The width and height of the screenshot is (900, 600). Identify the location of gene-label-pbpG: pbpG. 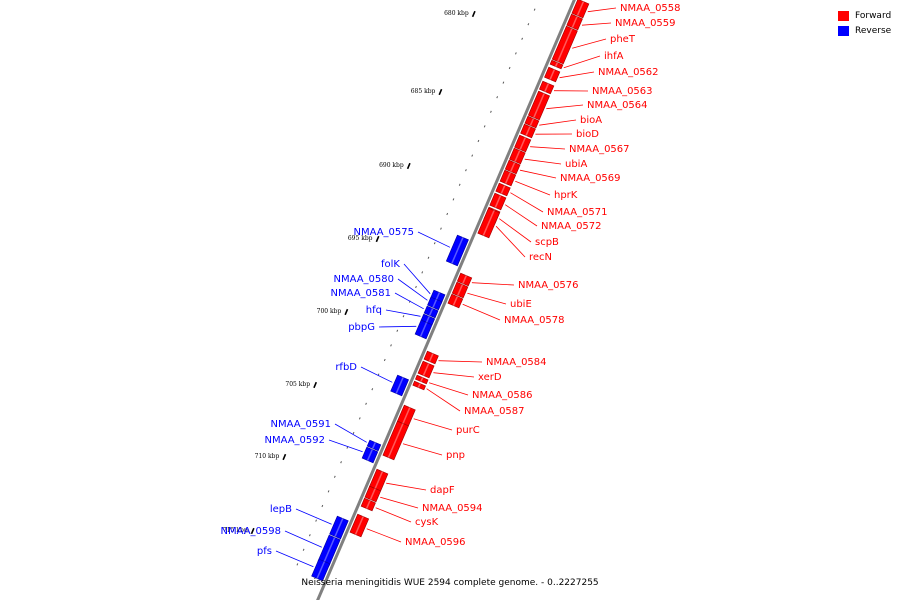
(361, 327).